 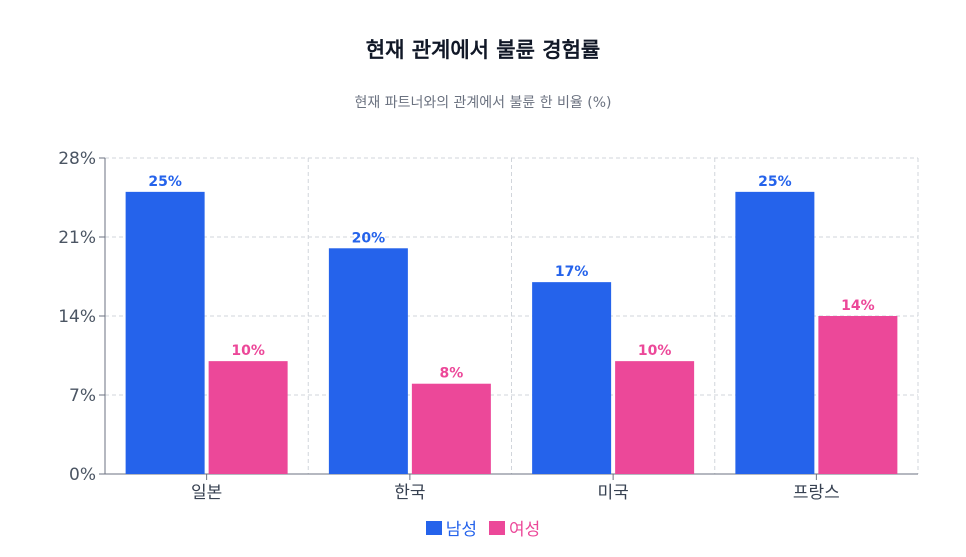 I want to click on y-tick-label: 28%, so click(x=77, y=159).